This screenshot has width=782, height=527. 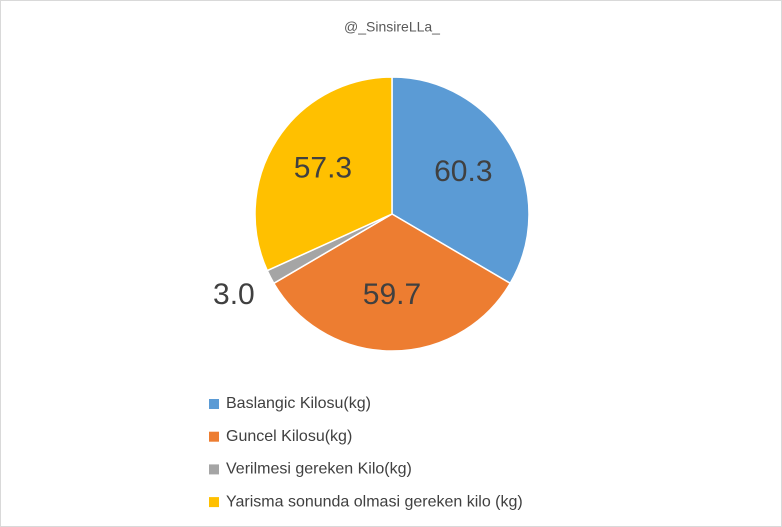 What do you see at coordinates (319, 469) in the screenshot?
I see `legend-label: Verilmesi gereken Kilo(kg)` at bounding box center [319, 469].